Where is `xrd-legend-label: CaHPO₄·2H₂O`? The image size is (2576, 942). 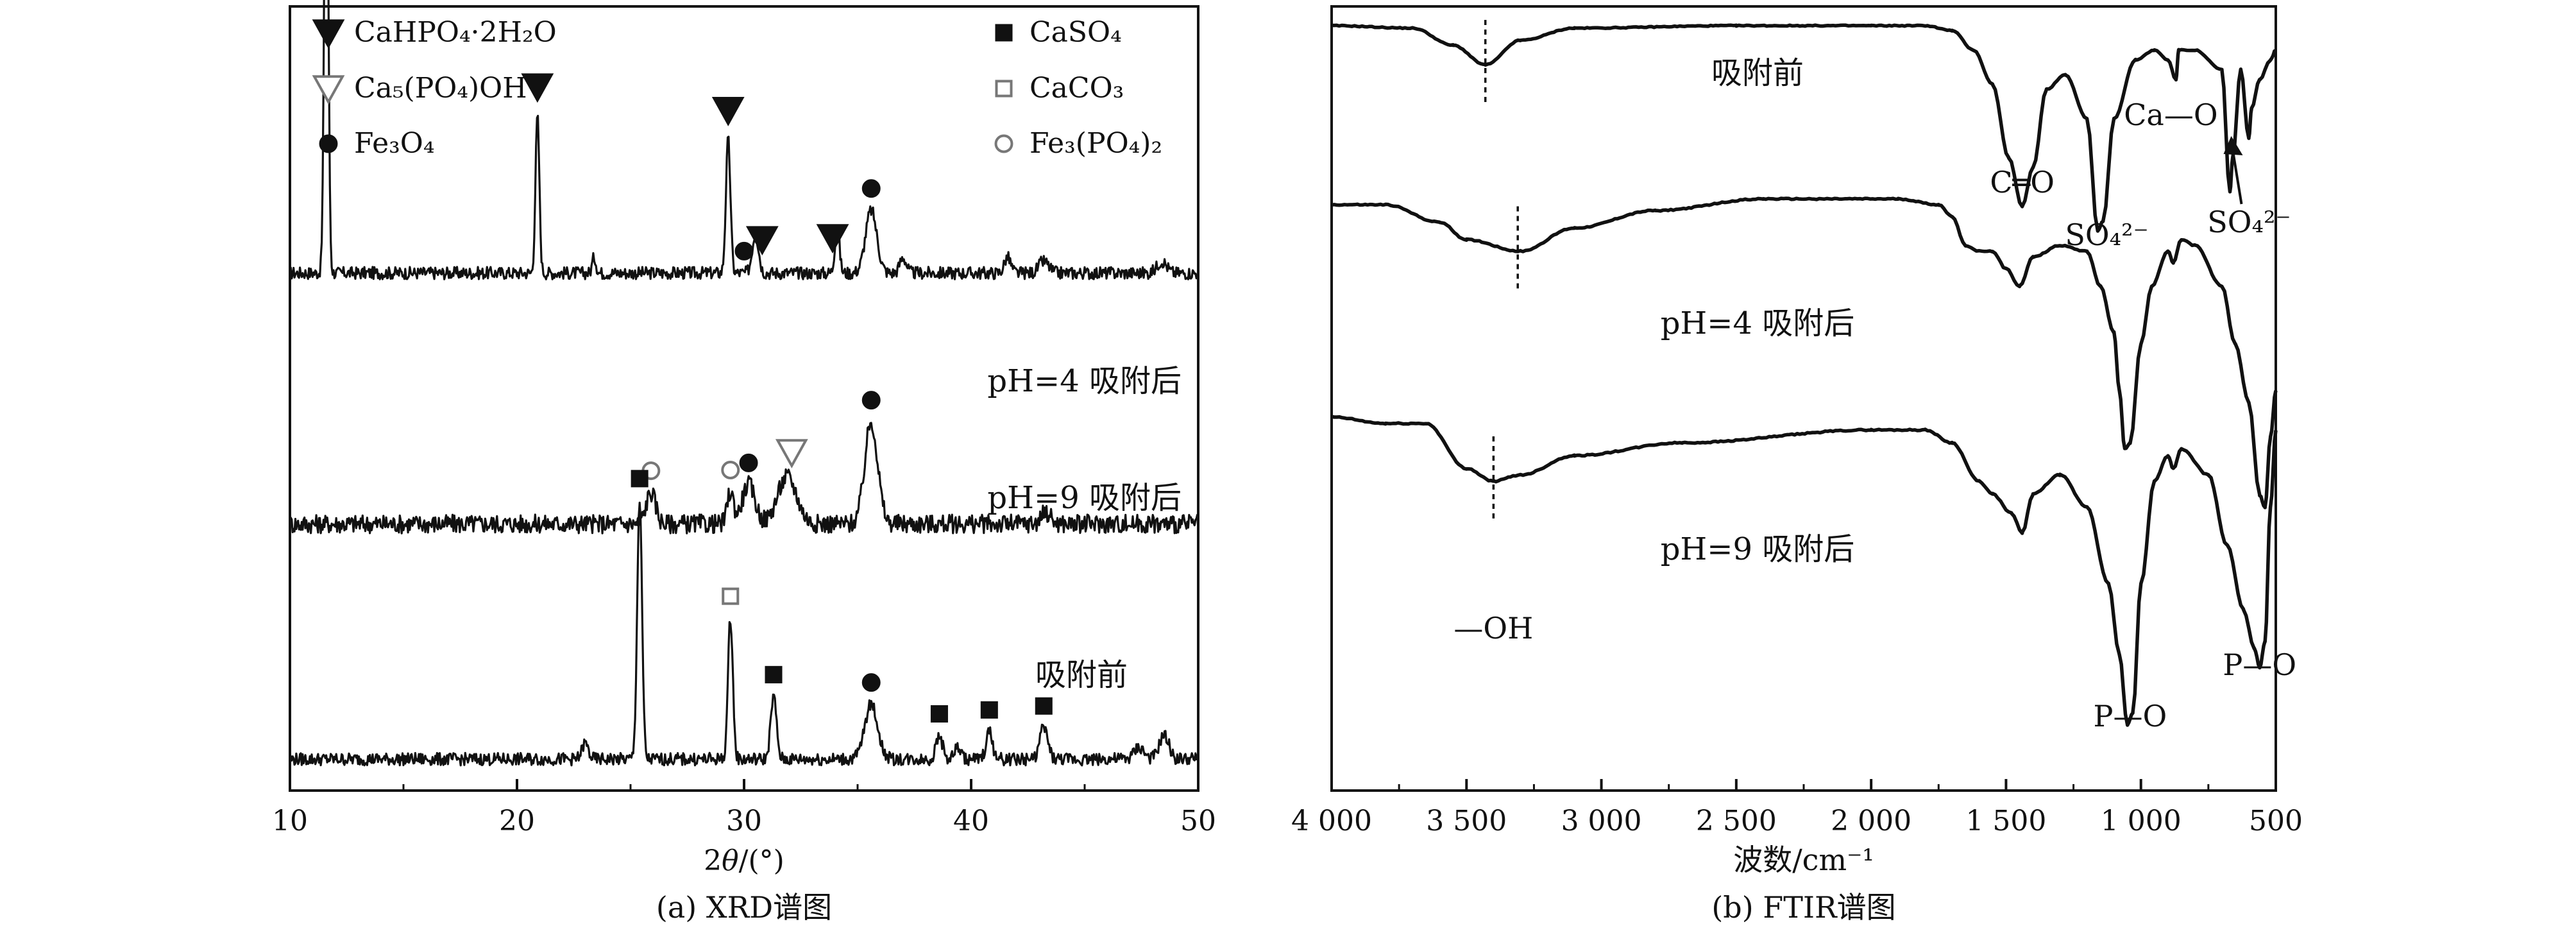 xrd-legend-label: CaHPO₄·2H₂O is located at coordinates (455, 32).